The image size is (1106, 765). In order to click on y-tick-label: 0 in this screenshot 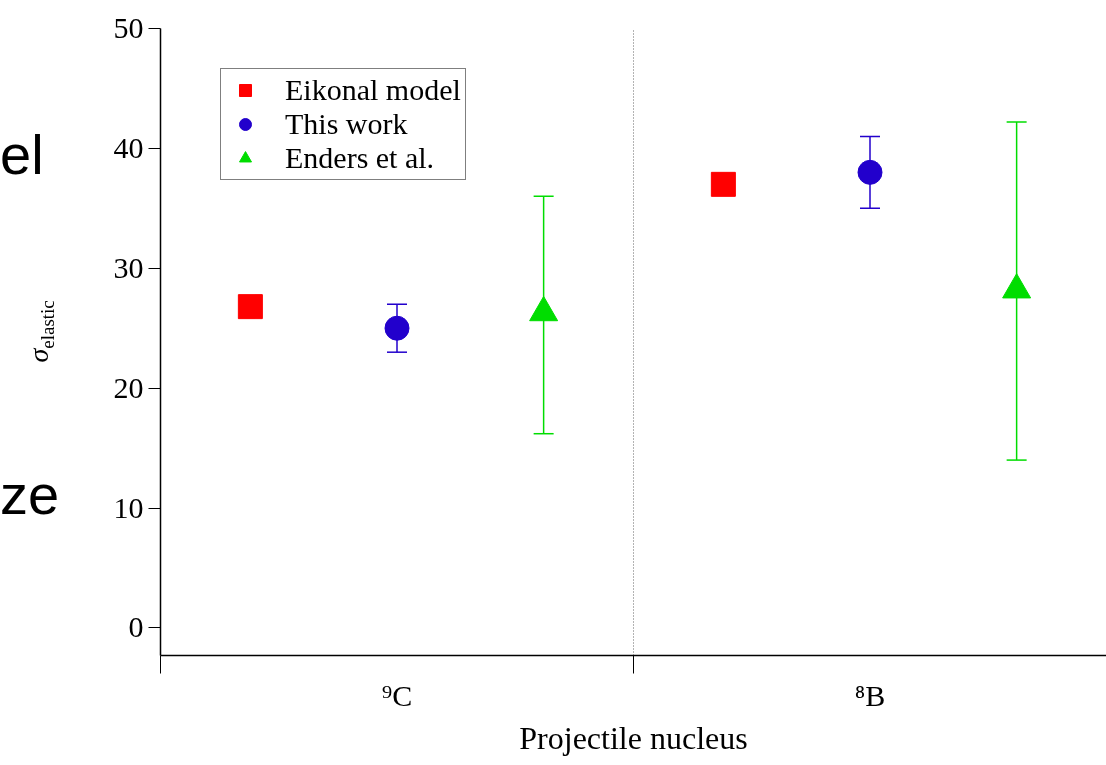, I will do `click(136, 627)`.